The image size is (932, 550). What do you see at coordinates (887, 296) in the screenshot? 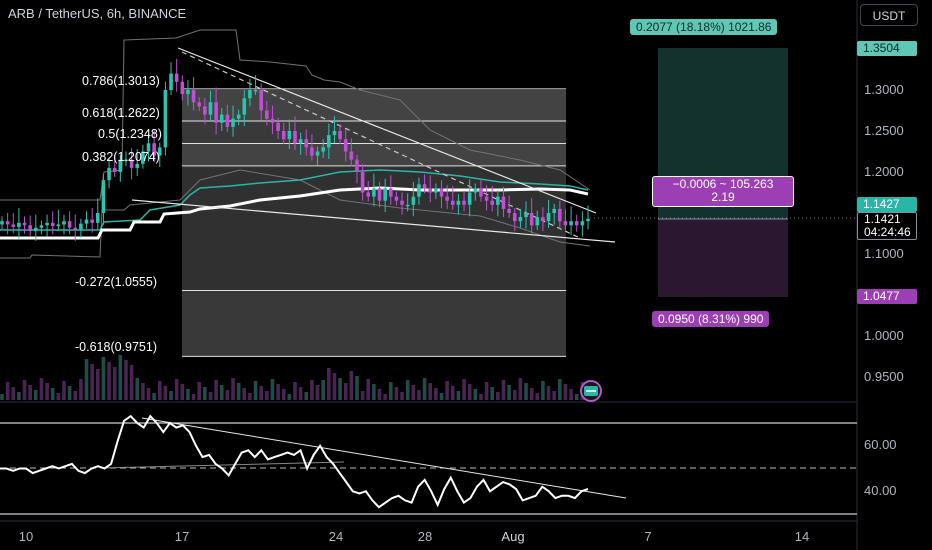
I see `price-tag-stop: 1.0477` at bounding box center [887, 296].